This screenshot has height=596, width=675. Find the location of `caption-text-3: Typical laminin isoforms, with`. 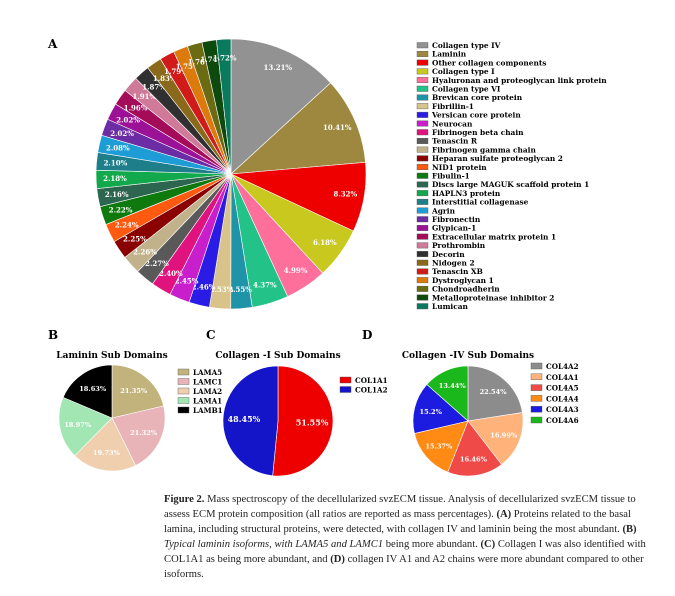

caption-text-3: Typical laminin isoforms, with is located at coordinates (230, 544).